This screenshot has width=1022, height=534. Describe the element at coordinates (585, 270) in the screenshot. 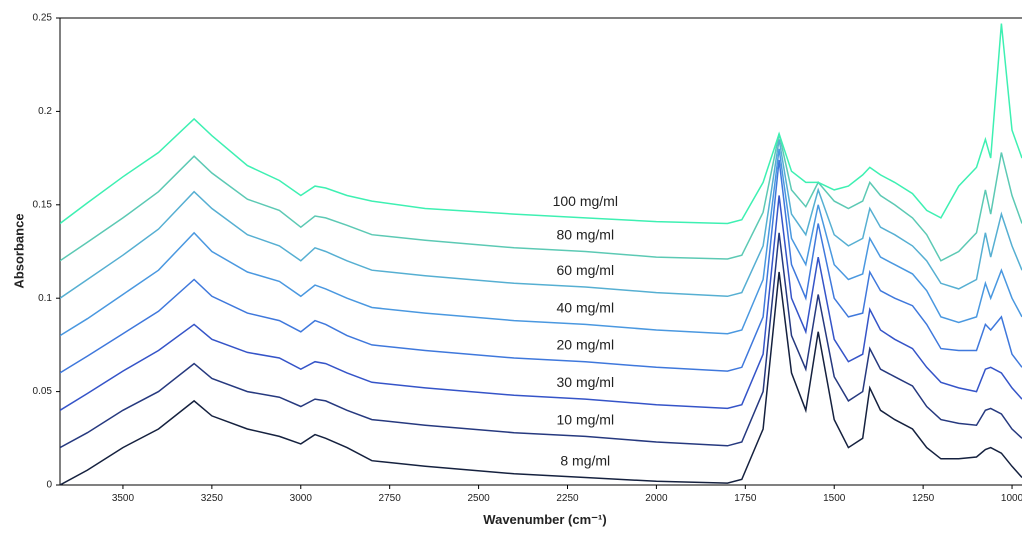

I see `series-label: 60 mg/ml` at that location.